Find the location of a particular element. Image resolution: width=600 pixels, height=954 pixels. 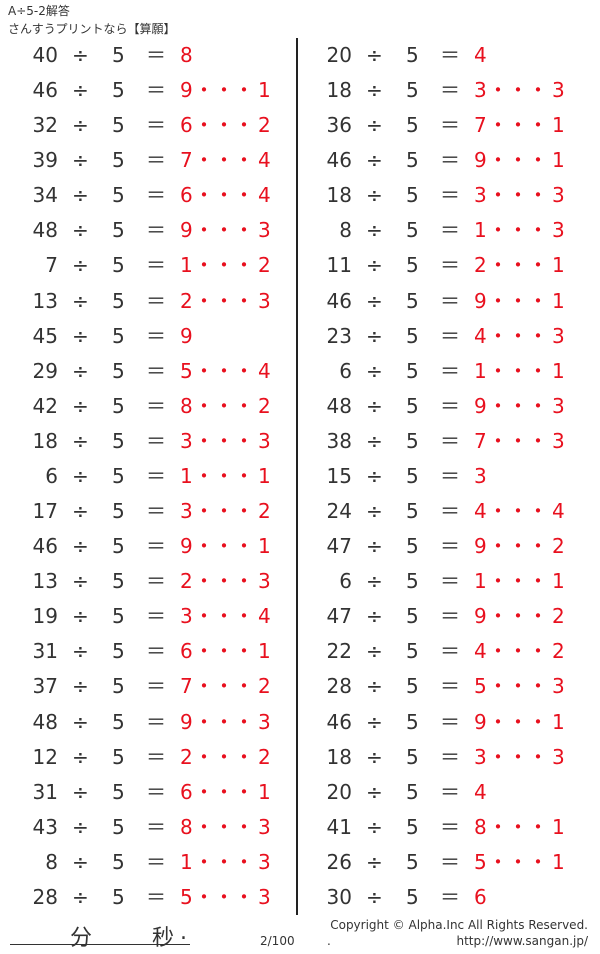

dividend: 6 is located at coordinates (345, 581).